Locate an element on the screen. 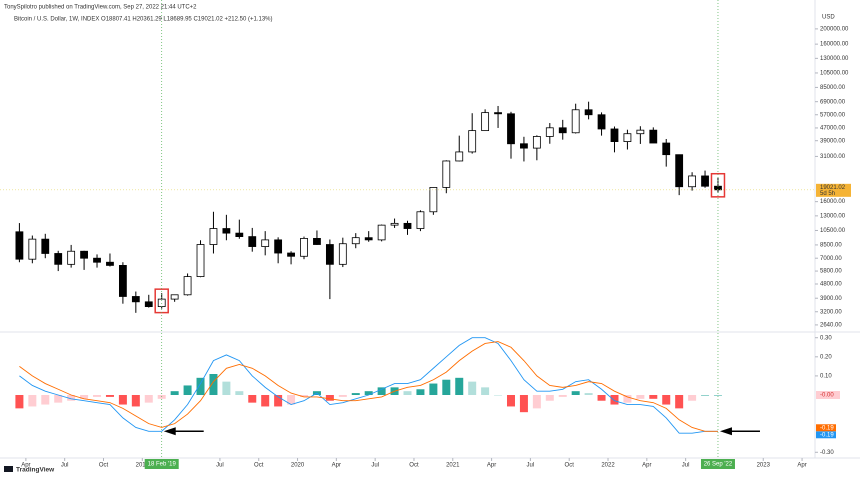  y-tick-label: 7000.00 is located at coordinates (831, 259).